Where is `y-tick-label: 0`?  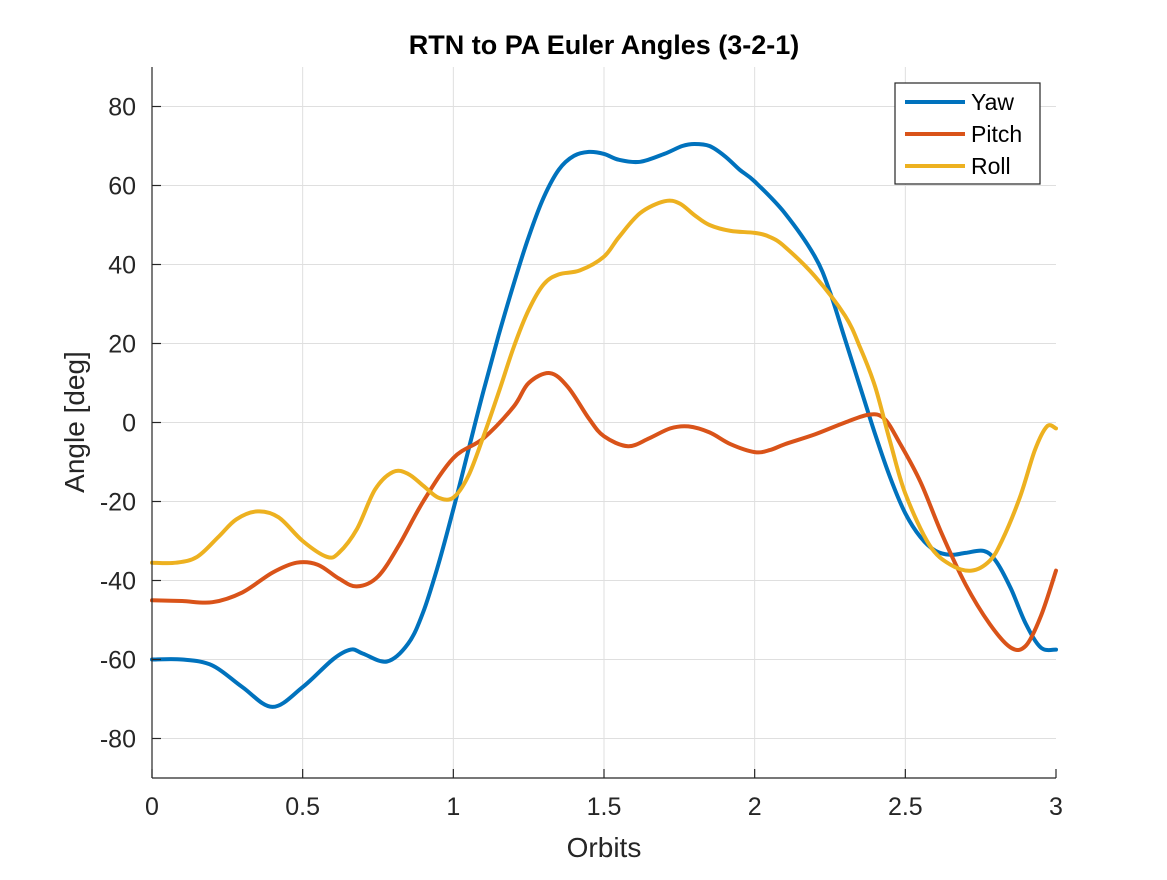
y-tick-label: 0 is located at coordinates (129, 424).